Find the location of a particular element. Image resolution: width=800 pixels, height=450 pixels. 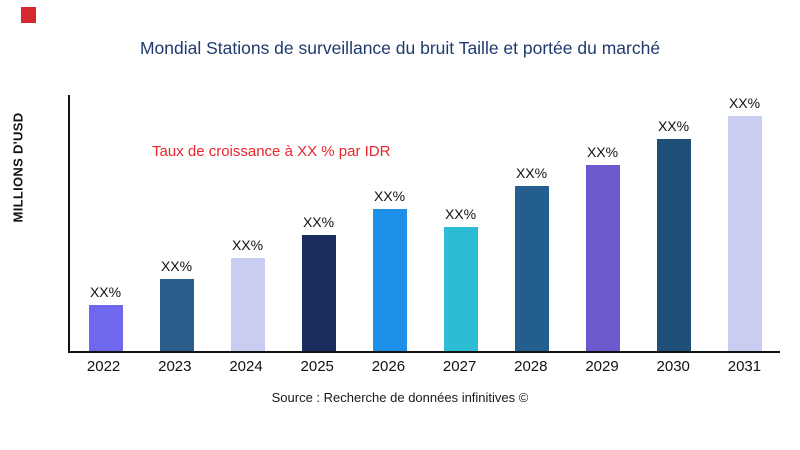

bar-2024 is located at coordinates (247, 304).